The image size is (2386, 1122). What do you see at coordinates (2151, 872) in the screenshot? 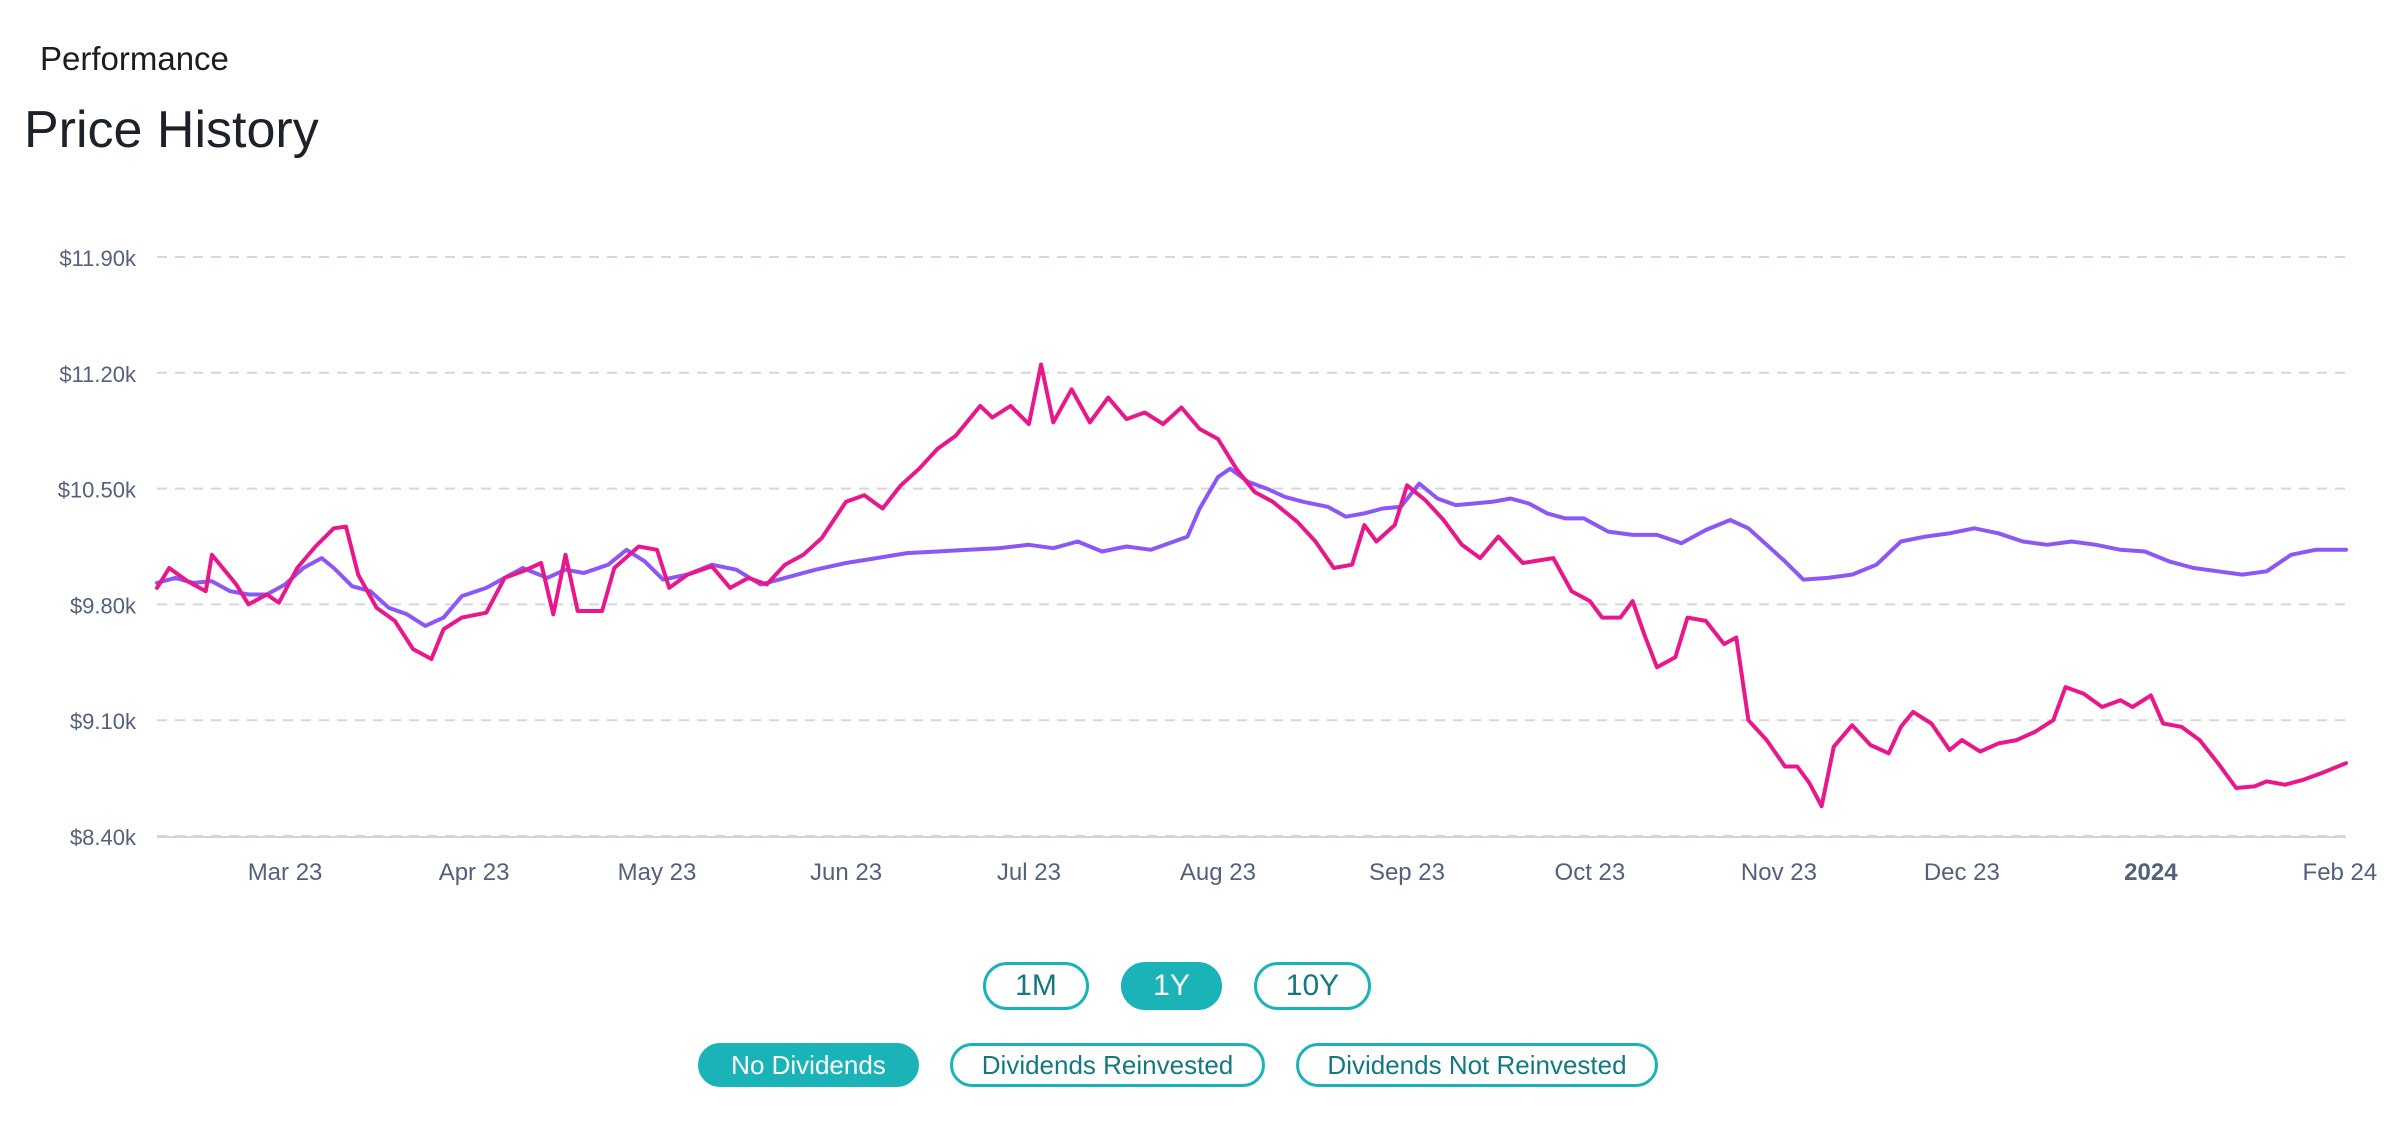
I see `x-tick-label: 2024` at bounding box center [2151, 872].